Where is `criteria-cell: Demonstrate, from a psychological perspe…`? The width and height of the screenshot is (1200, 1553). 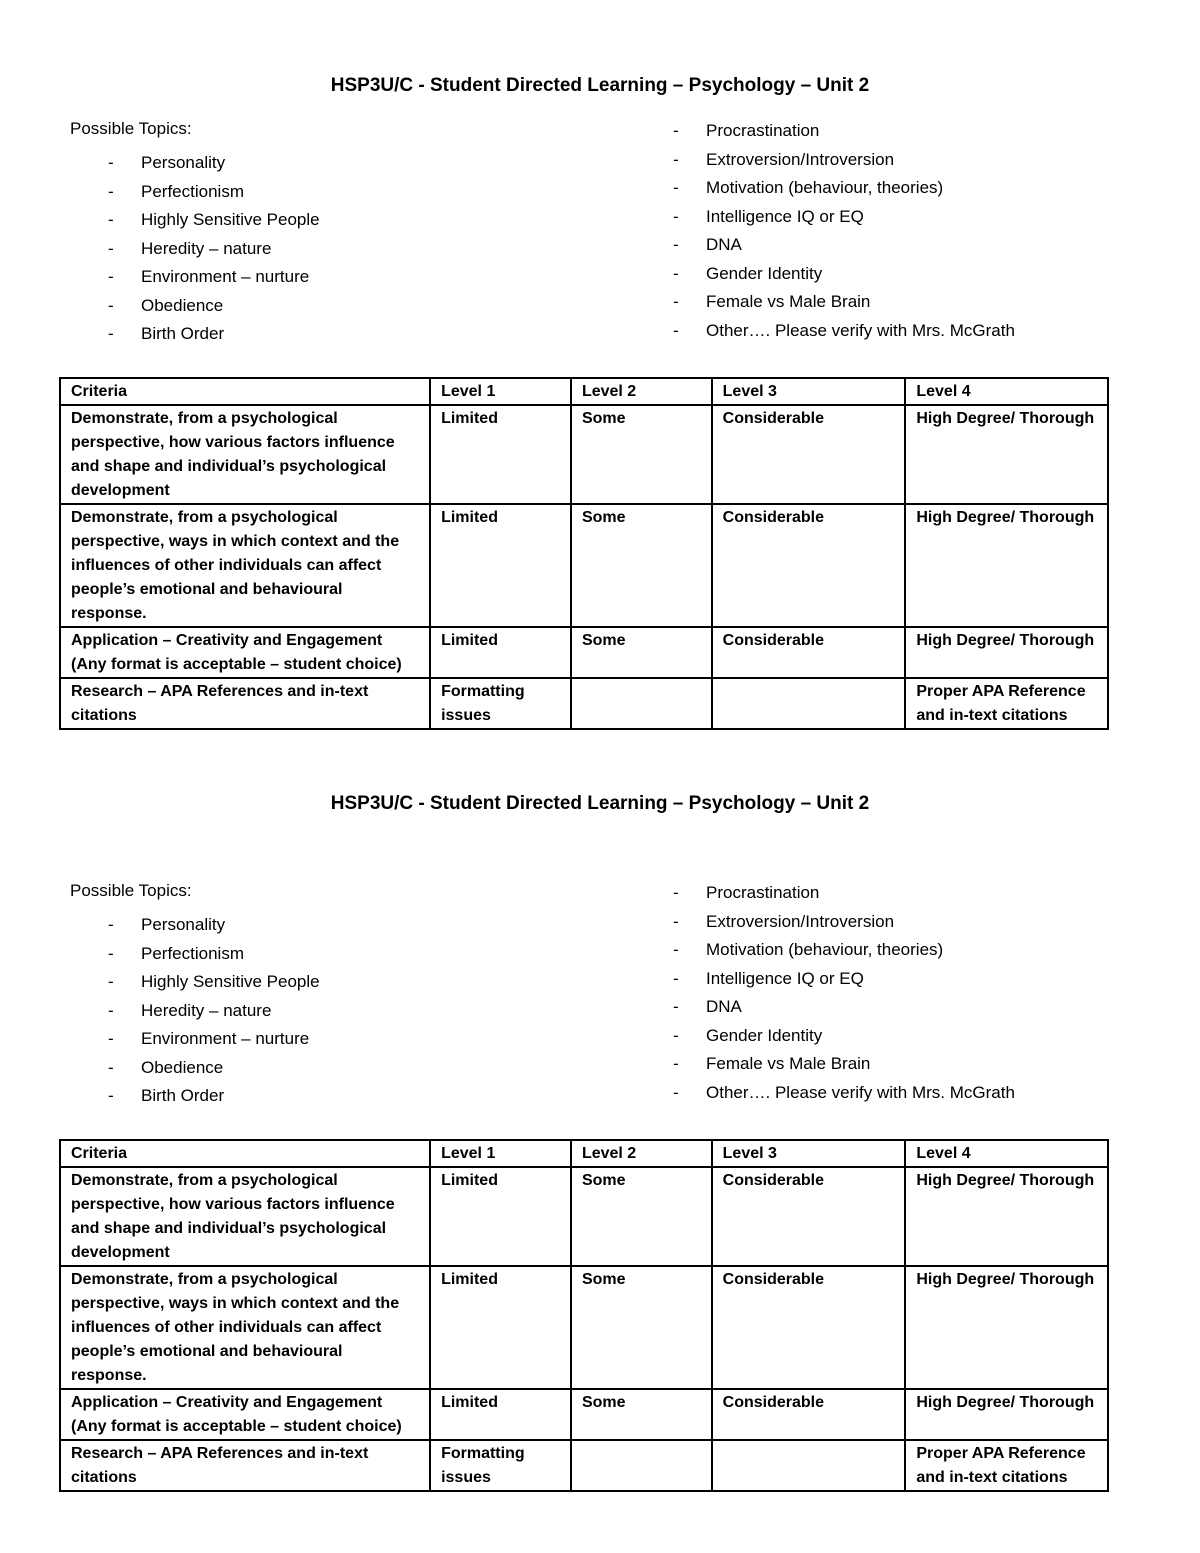 criteria-cell: Demonstrate, from a psychological perspe… is located at coordinates (245, 454).